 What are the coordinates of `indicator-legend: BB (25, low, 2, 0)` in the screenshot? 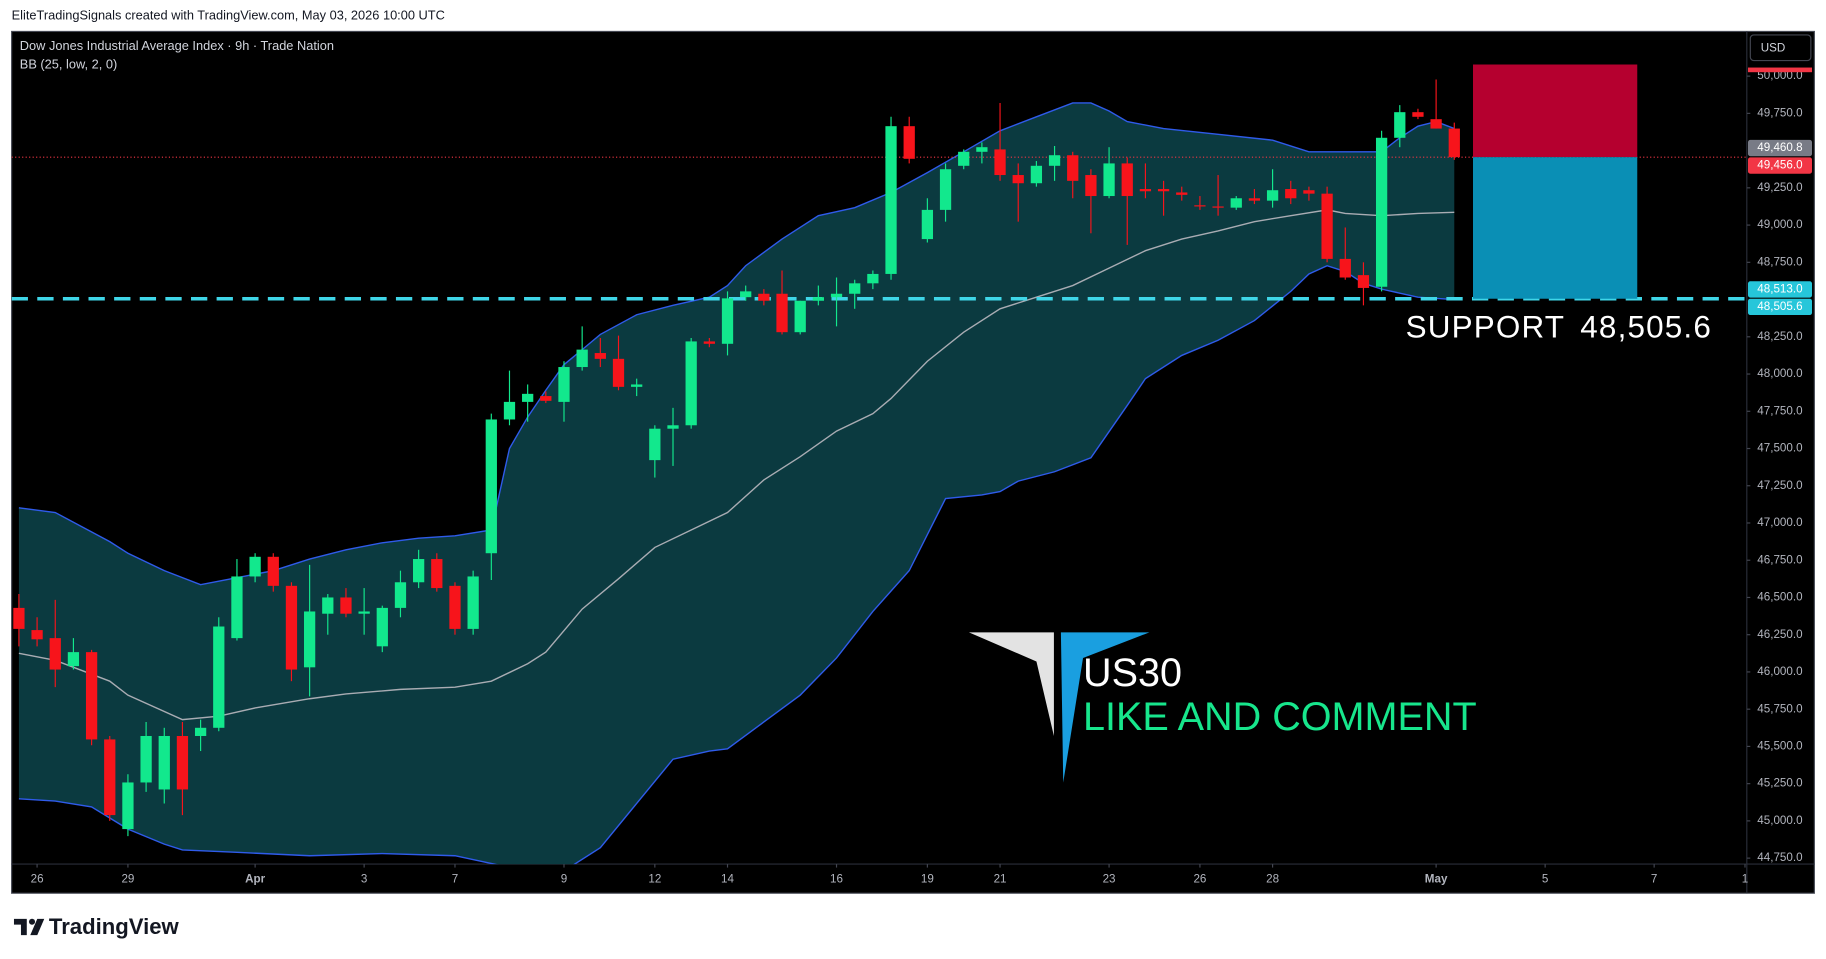 It's located at (68, 64).